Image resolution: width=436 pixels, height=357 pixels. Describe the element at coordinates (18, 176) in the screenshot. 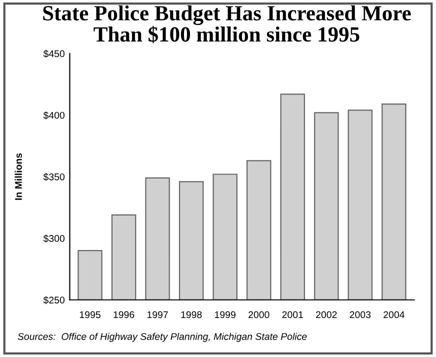

I see `y-axis-title: In Millions` at that location.